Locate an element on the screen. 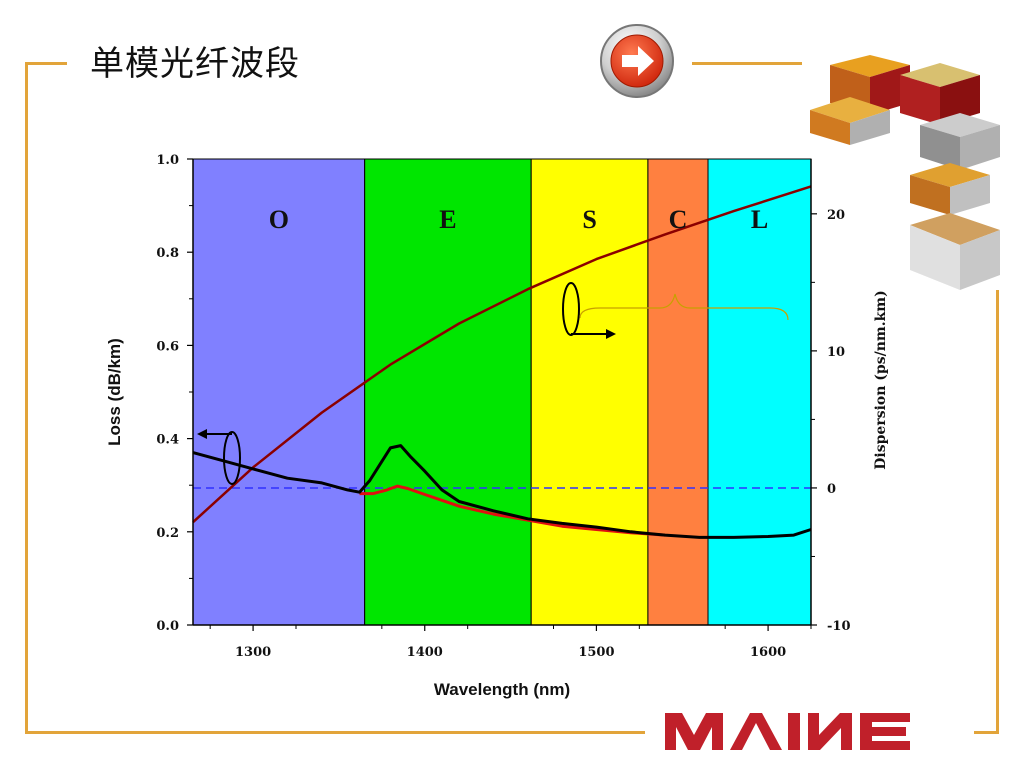  frame-bottom-right-line is located at coordinates (986, 732).